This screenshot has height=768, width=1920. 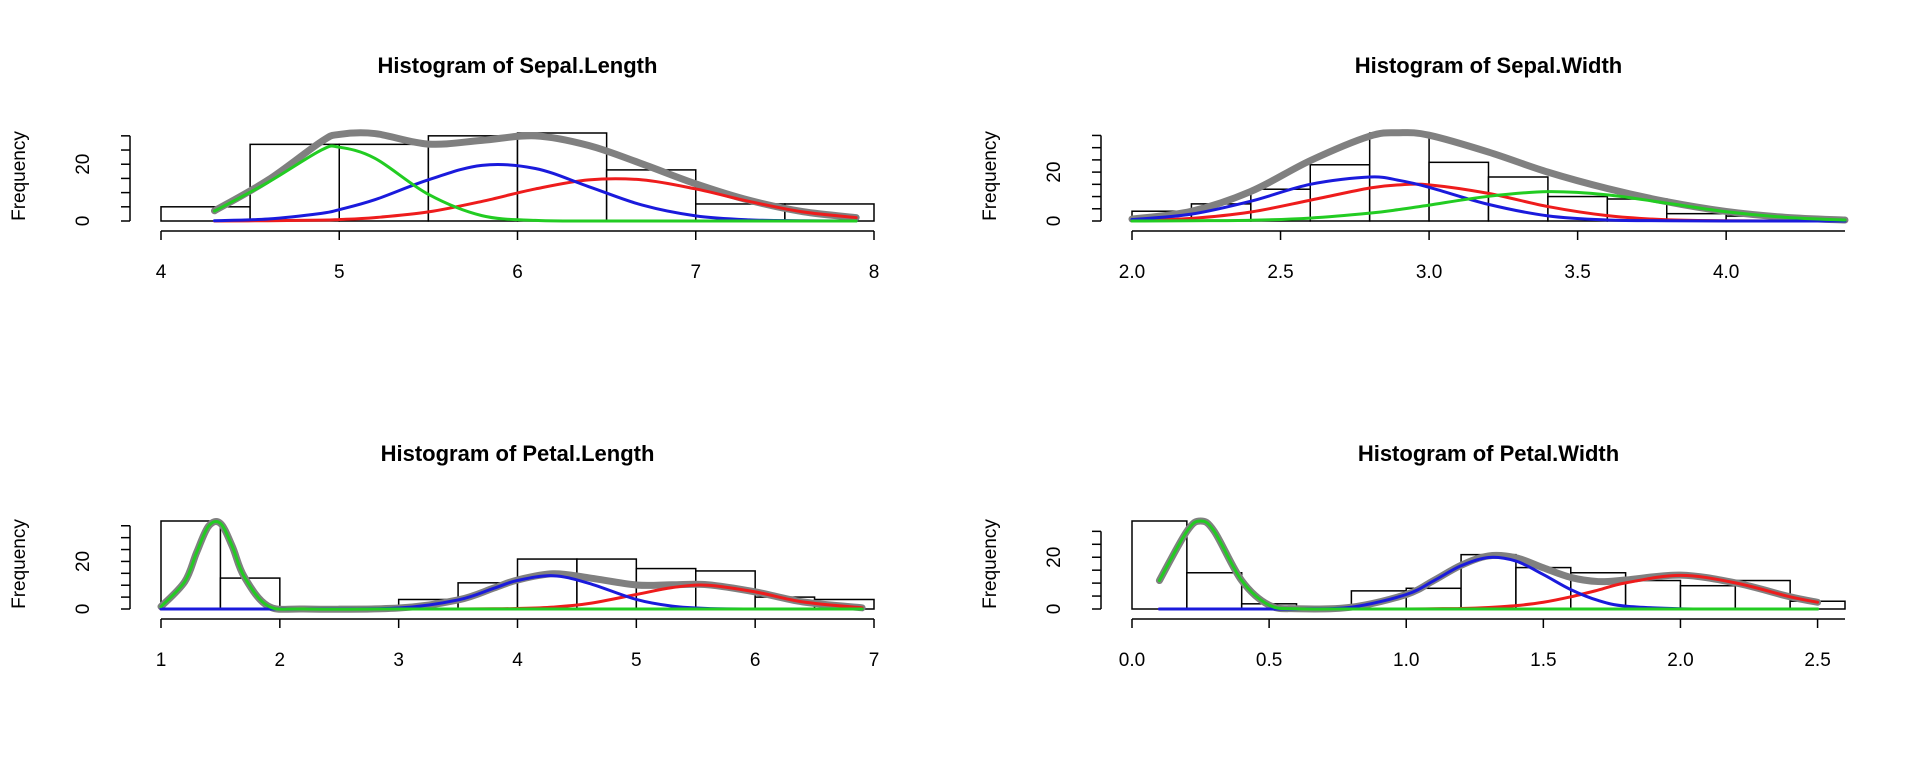 What do you see at coordinates (1269, 660) in the screenshot?
I see `x-tick-label: 0.5` at bounding box center [1269, 660].